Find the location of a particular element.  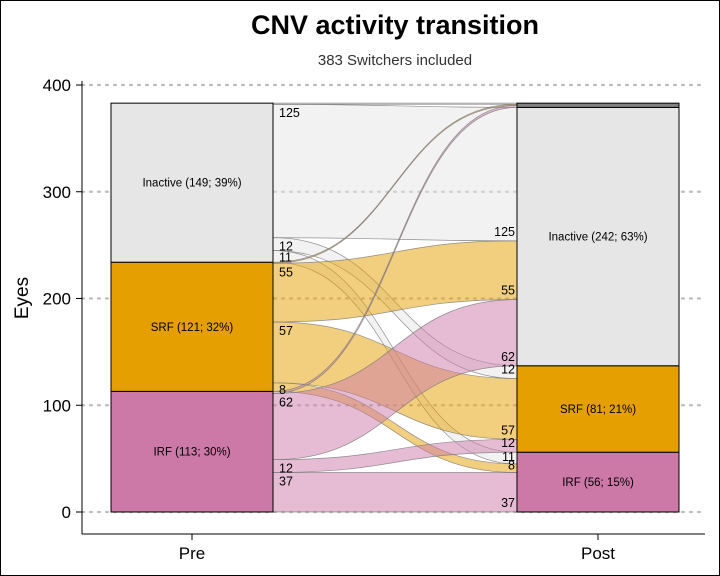

stratum-label: IRF (56; 15%) is located at coordinates (598, 483).